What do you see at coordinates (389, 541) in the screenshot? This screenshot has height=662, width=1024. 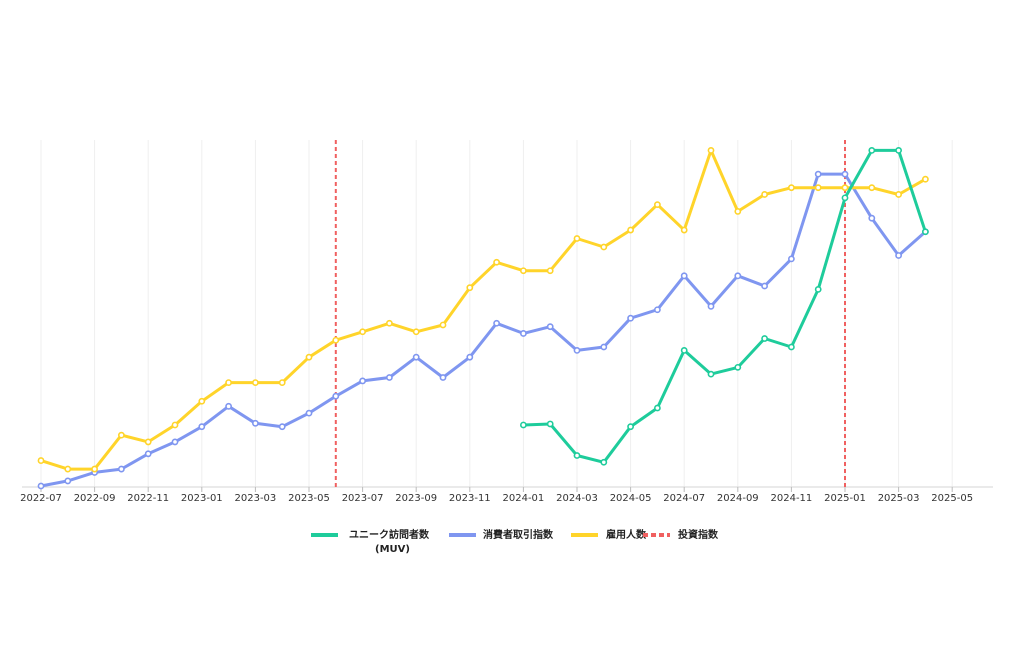 I see `legend-label: ユニーク訪問者数 (MUV)` at bounding box center [389, 541].